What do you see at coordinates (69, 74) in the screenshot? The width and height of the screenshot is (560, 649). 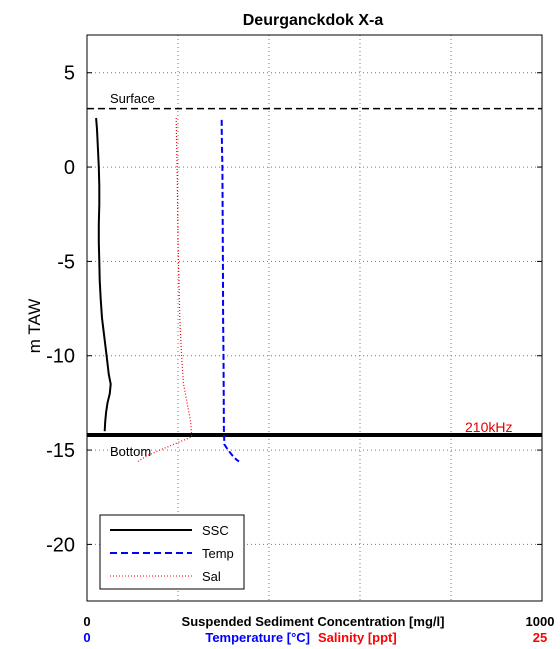 I see `y-tick-label: 5` at bounding box center [69, 74].